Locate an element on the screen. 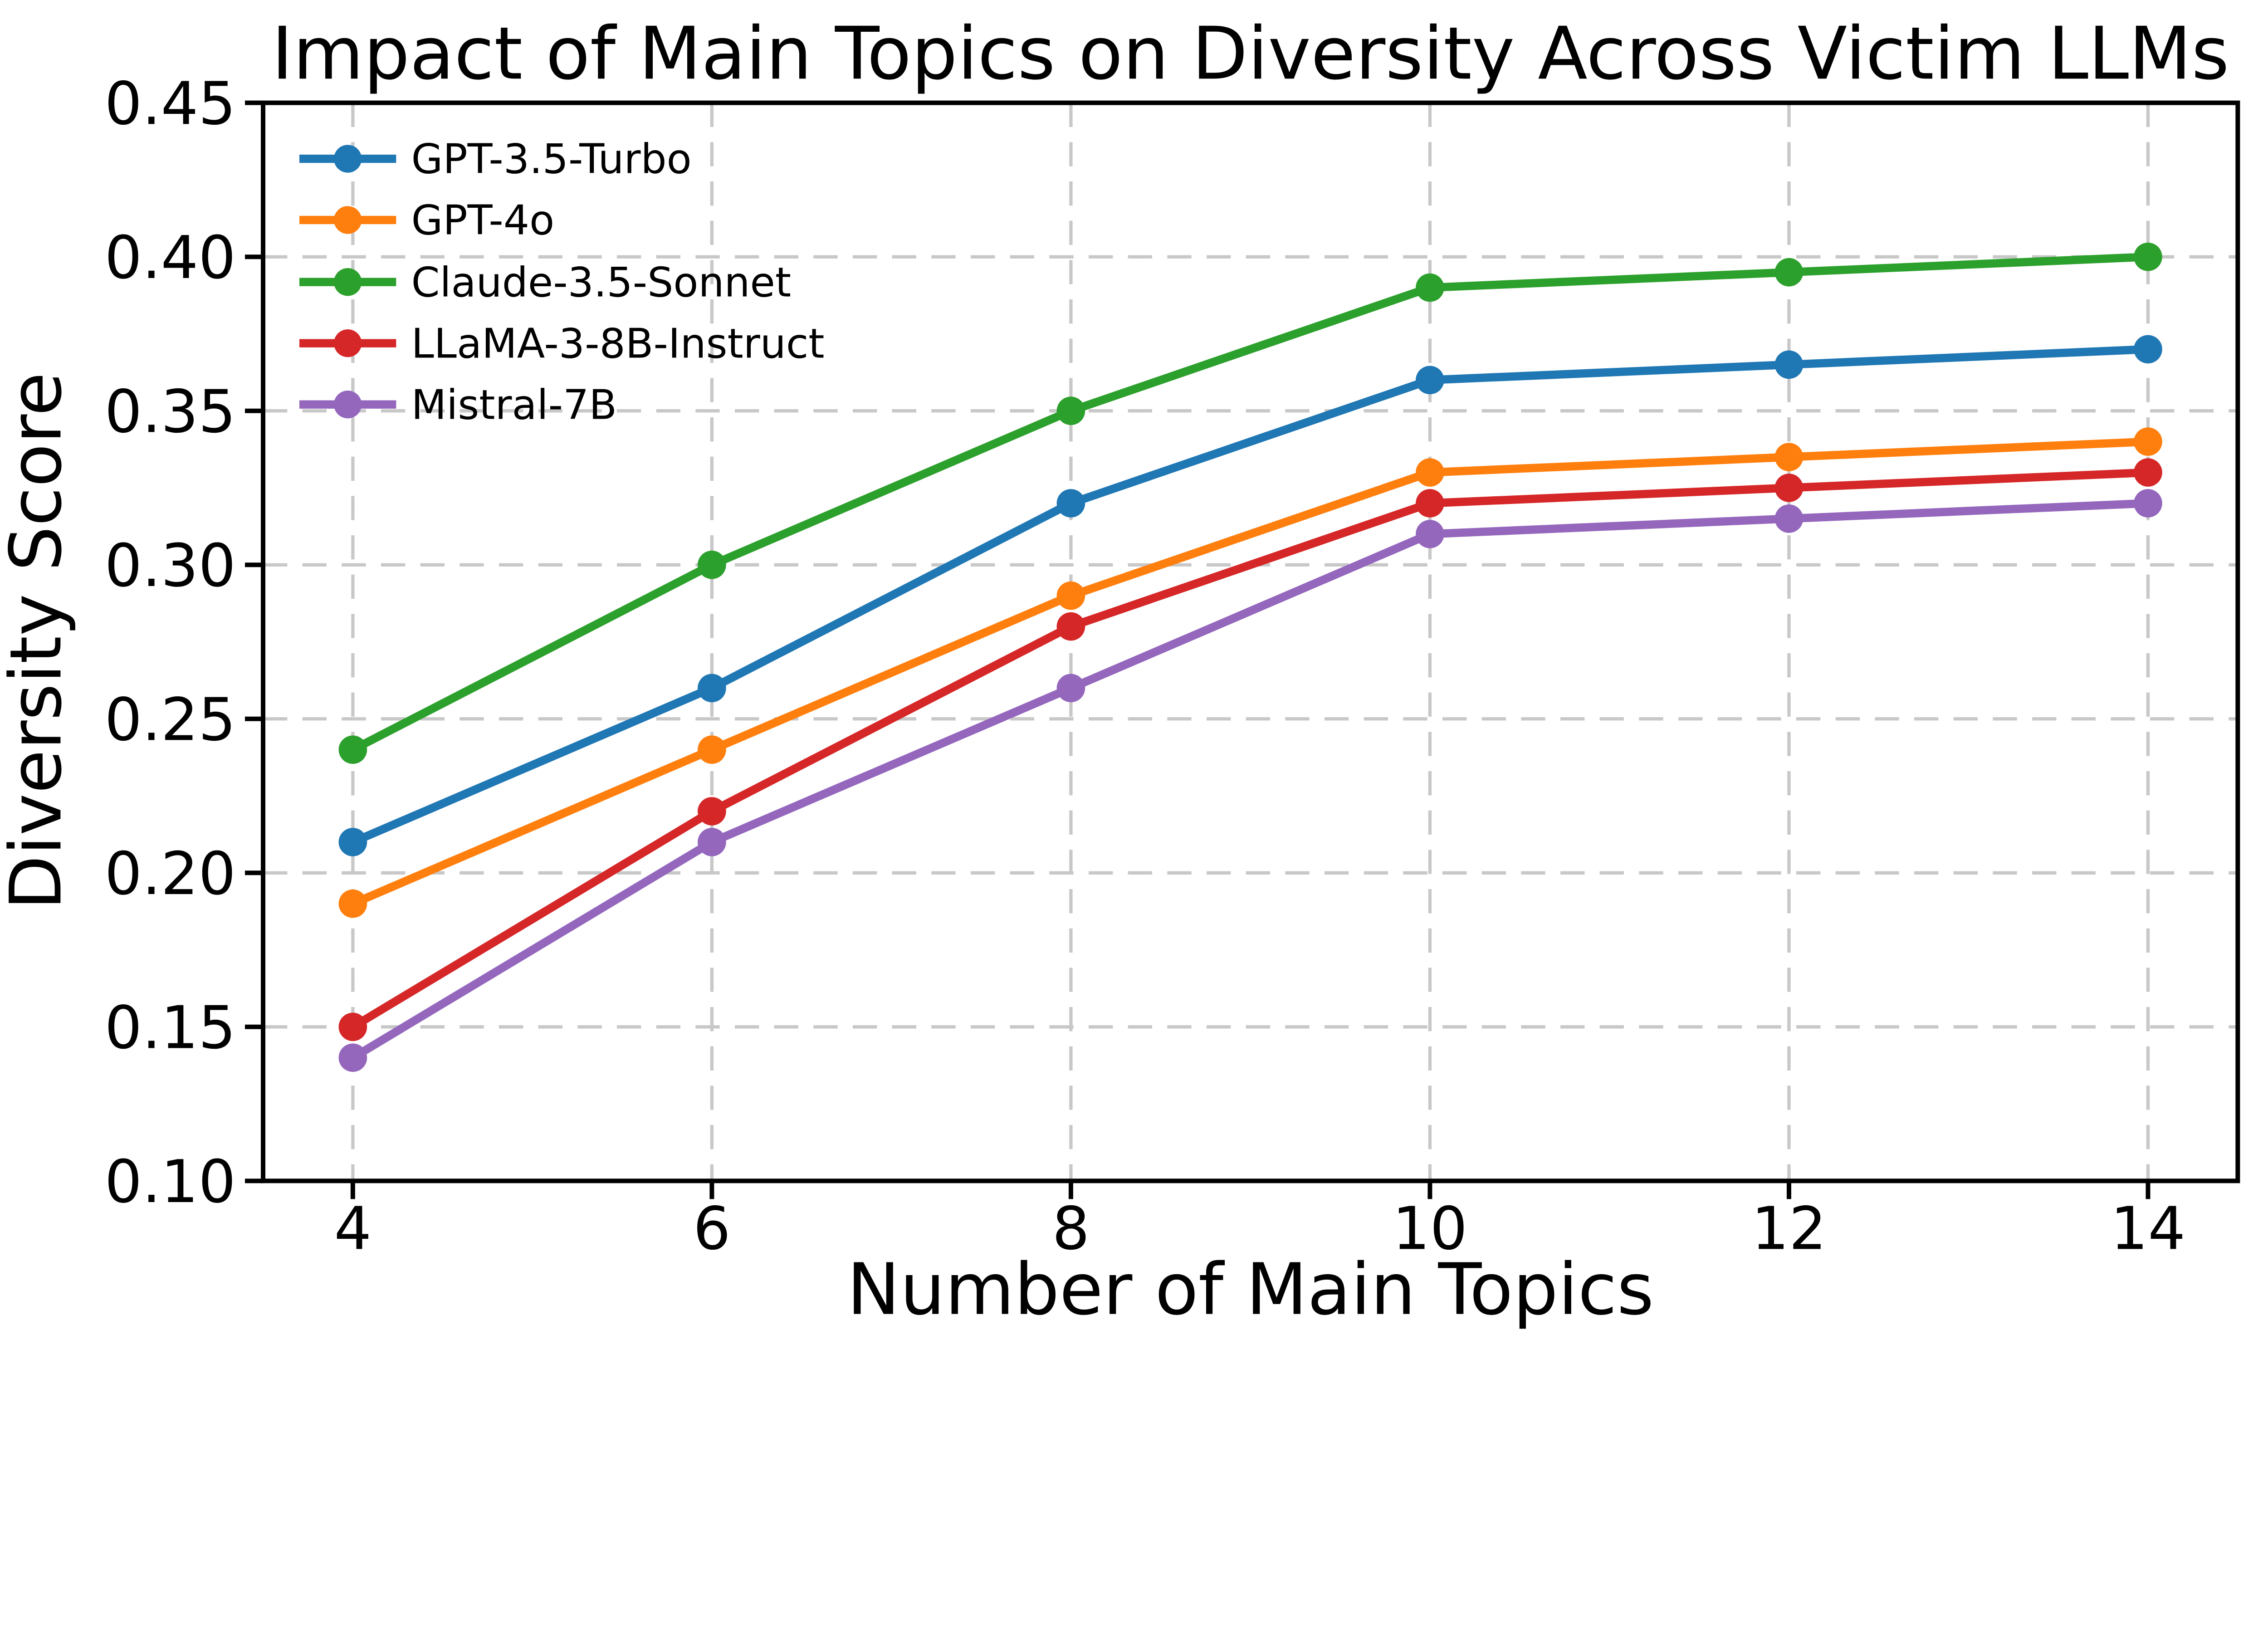  x-tick-label: 10 is located at coordinates (1430, 1228).